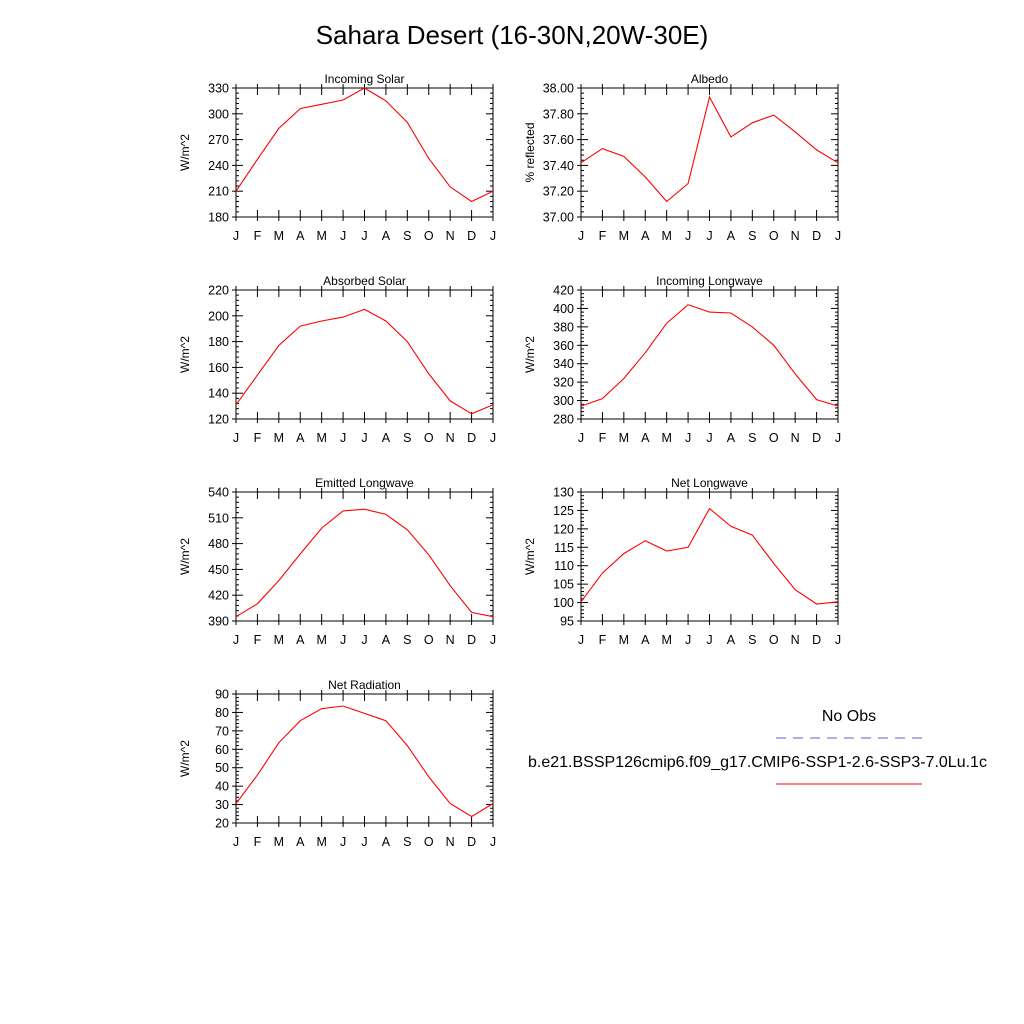 The image size is (1024, 1024). I want to click on y-tick-label: 380, so click(563, 327).